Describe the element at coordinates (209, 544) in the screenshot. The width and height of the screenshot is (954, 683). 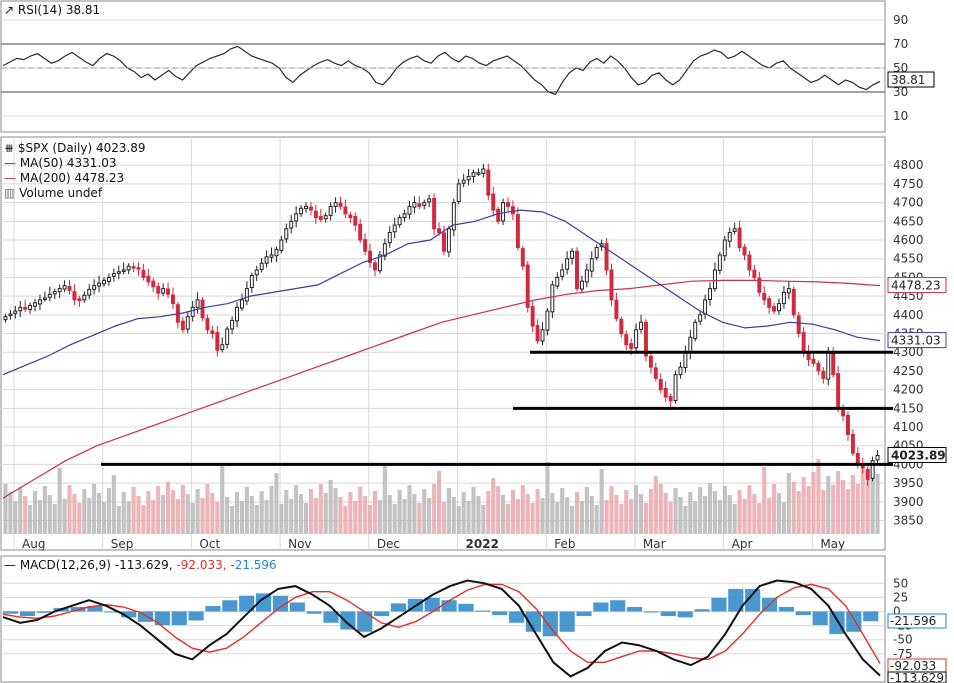
I see `month-label: Oct` at that location.